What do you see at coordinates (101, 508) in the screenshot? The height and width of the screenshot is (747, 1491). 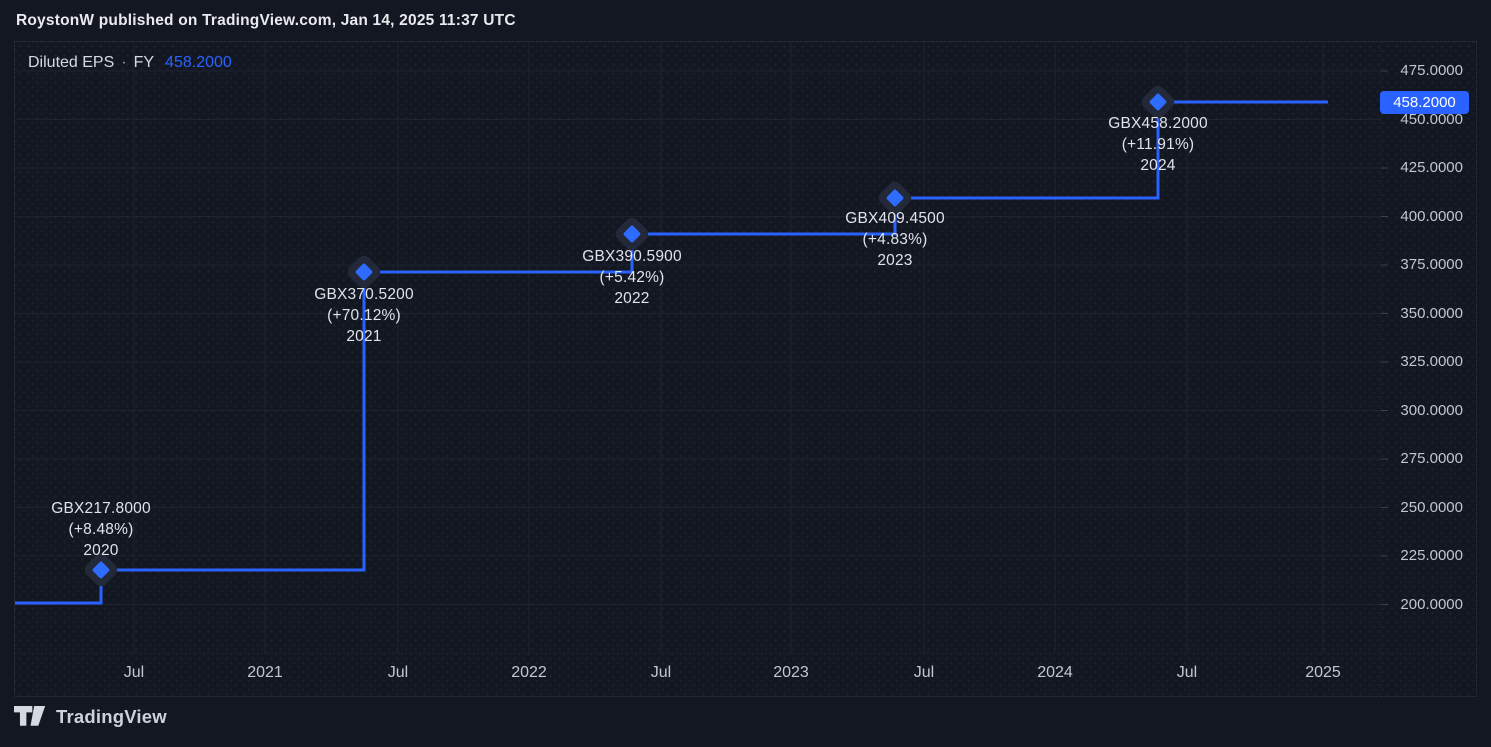 I see `point-value: GBX217.8000` at bounding box center [101, 508].